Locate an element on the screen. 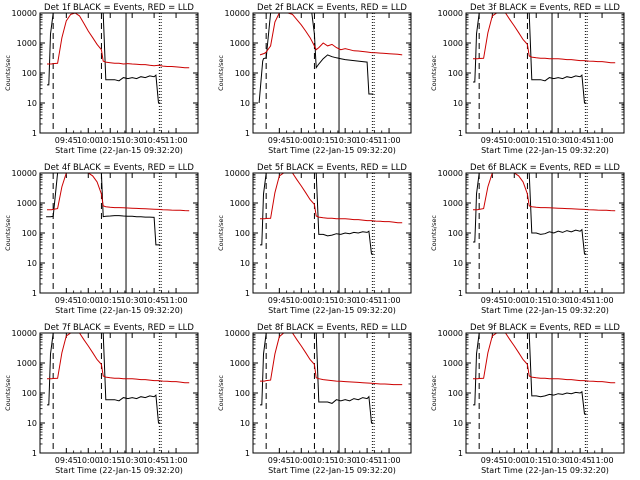 The width and height of the screenshot is (640, 480). panel-title: Det 1f BLACK = Events, RED = LLD is located at coordinates (119, 8).